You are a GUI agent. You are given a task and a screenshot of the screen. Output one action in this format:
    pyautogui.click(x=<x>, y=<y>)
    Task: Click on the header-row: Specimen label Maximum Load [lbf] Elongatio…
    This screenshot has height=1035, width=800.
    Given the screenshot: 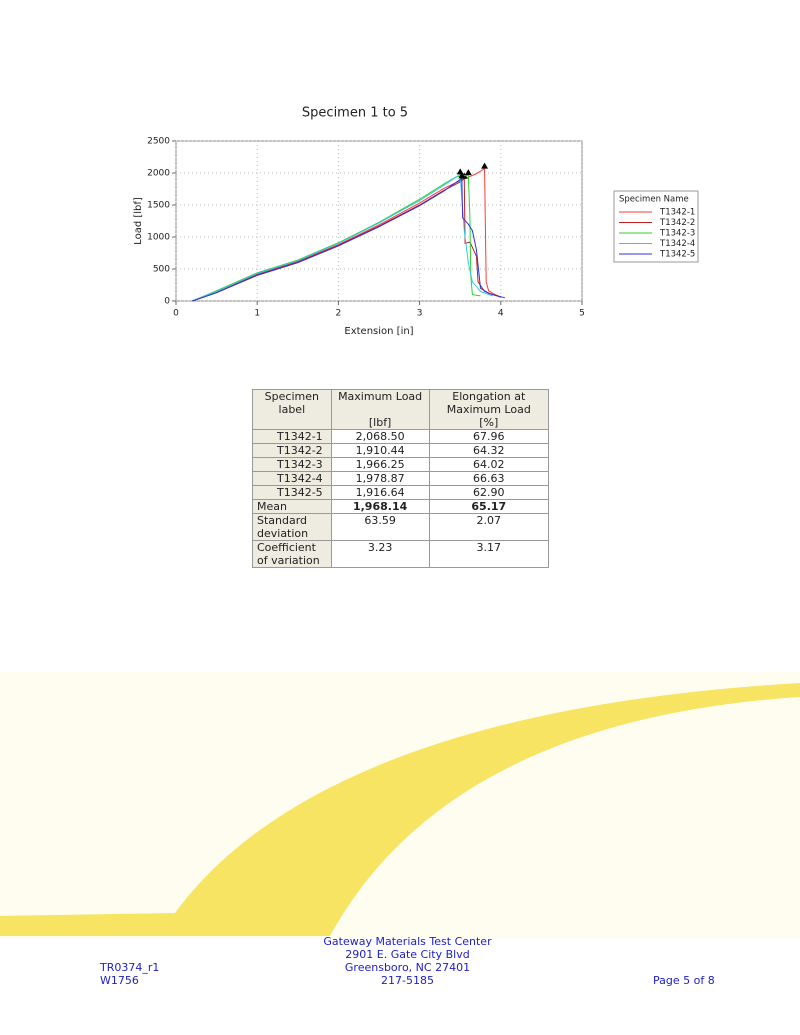 What is the action you would take?
    pyautogui.click(x=401, y=409)
    